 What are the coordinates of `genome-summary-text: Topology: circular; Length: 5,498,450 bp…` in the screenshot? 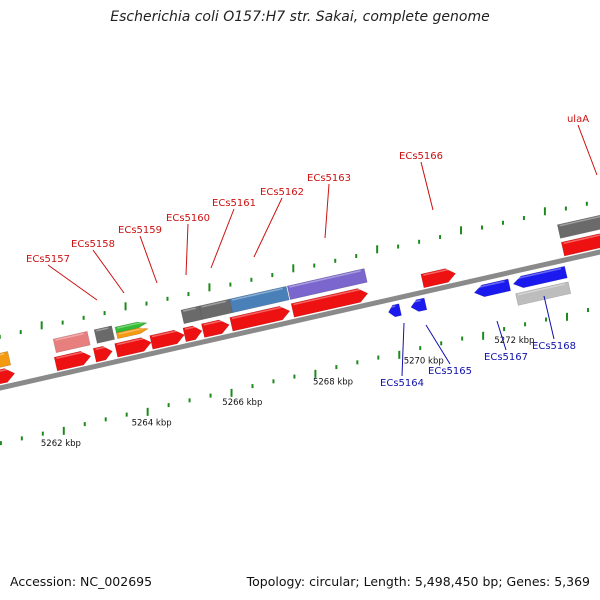 It's located at (418, 581).